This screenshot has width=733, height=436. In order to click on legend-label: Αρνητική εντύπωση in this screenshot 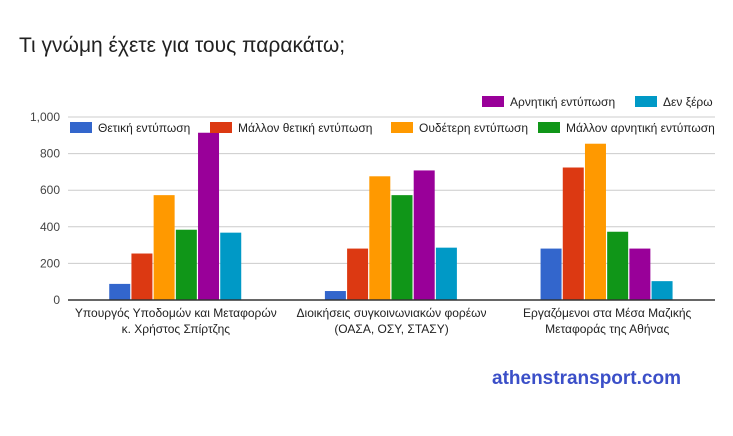, I will do `click(562, 102)`.